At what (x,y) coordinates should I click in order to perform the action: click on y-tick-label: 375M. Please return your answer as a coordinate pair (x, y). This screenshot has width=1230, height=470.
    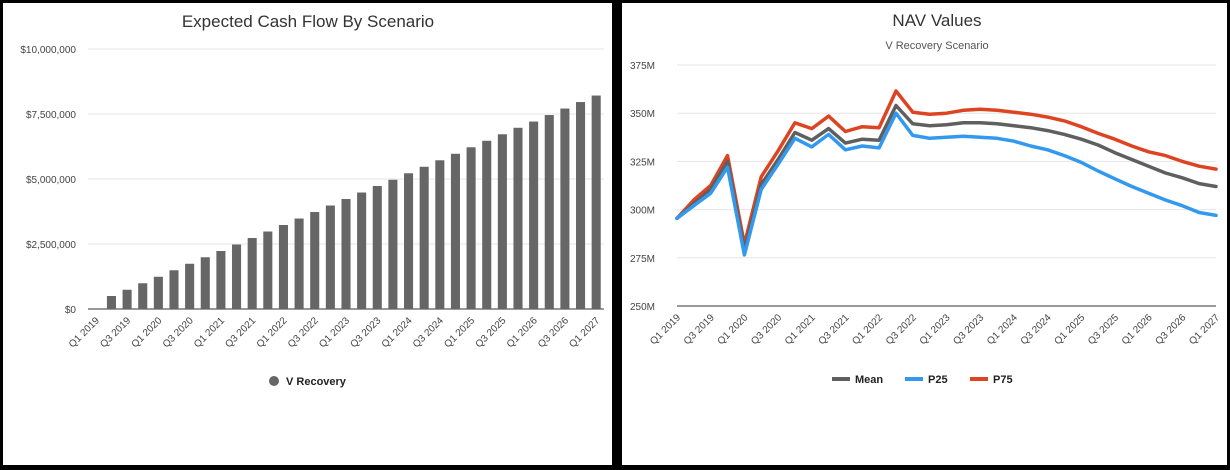
    Looking at the image, I should click on (642, 66).